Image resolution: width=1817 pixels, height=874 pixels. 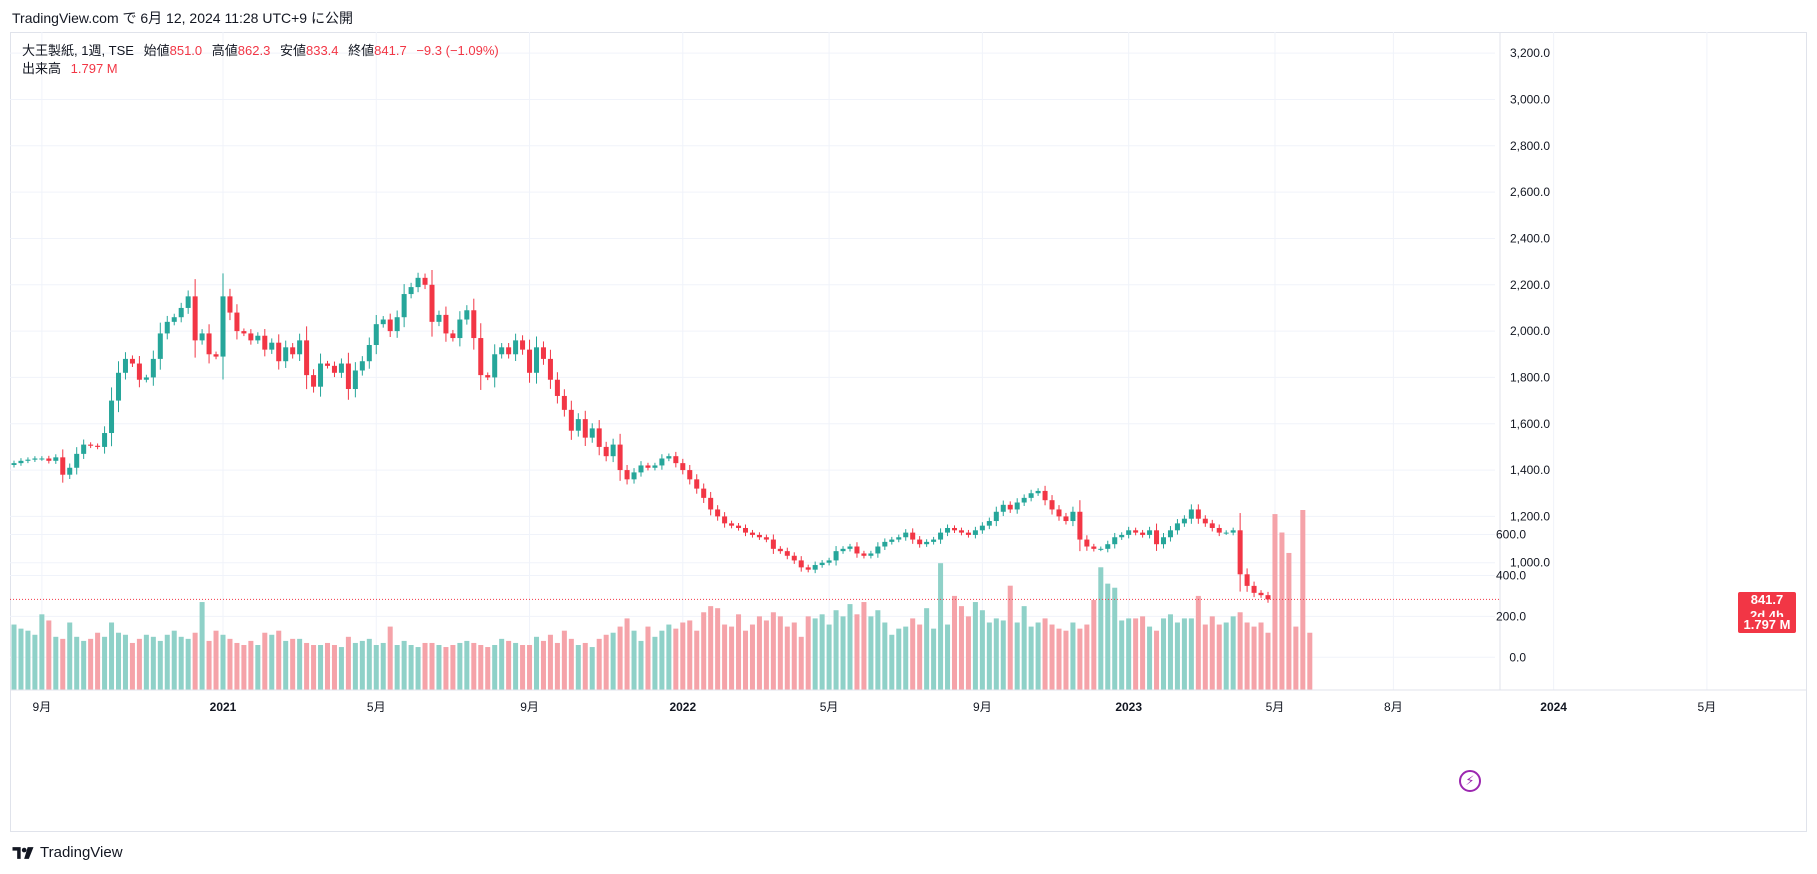 I want to click on lightning-icon: ⚡, so click(x=1470, y=781).